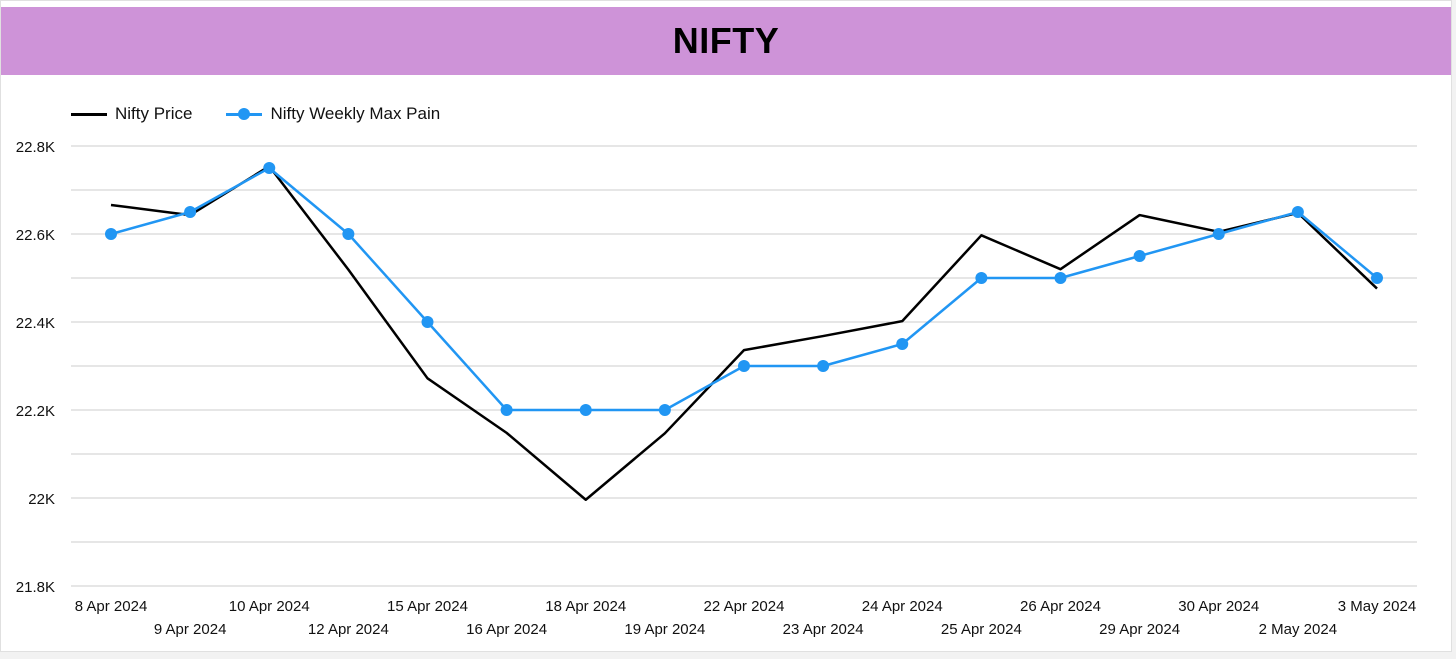 Image resolution: width=1456 pixels, height=659 pixels. What do you see at coordinates (506, 629) in the screenshot?
I see `x-tick-label: 16 Apr 2024` at bounding box center [506, 629].